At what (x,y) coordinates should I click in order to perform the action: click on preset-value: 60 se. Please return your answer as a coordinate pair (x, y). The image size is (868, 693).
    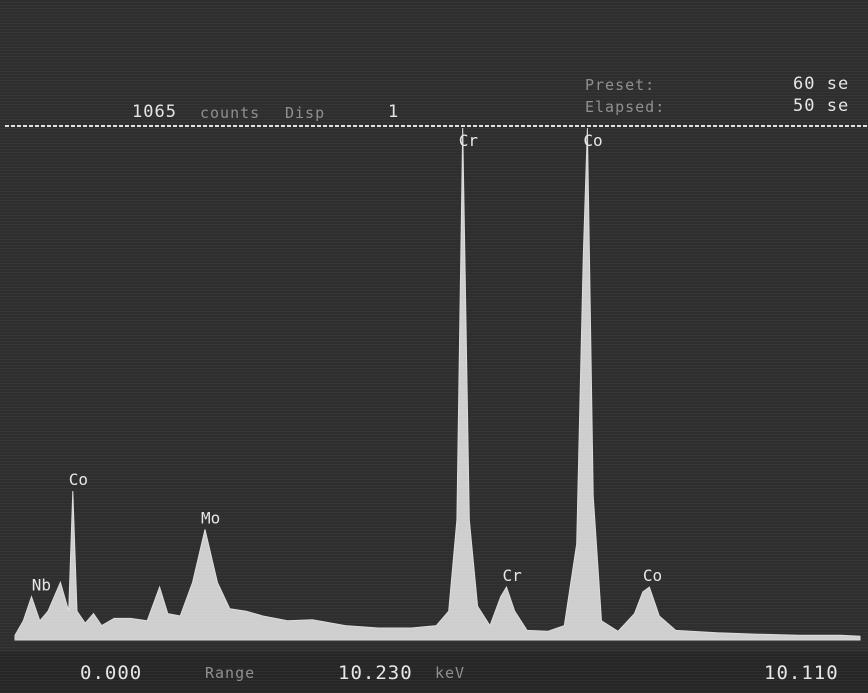
    Looking at the image, I should click on (821, 84).